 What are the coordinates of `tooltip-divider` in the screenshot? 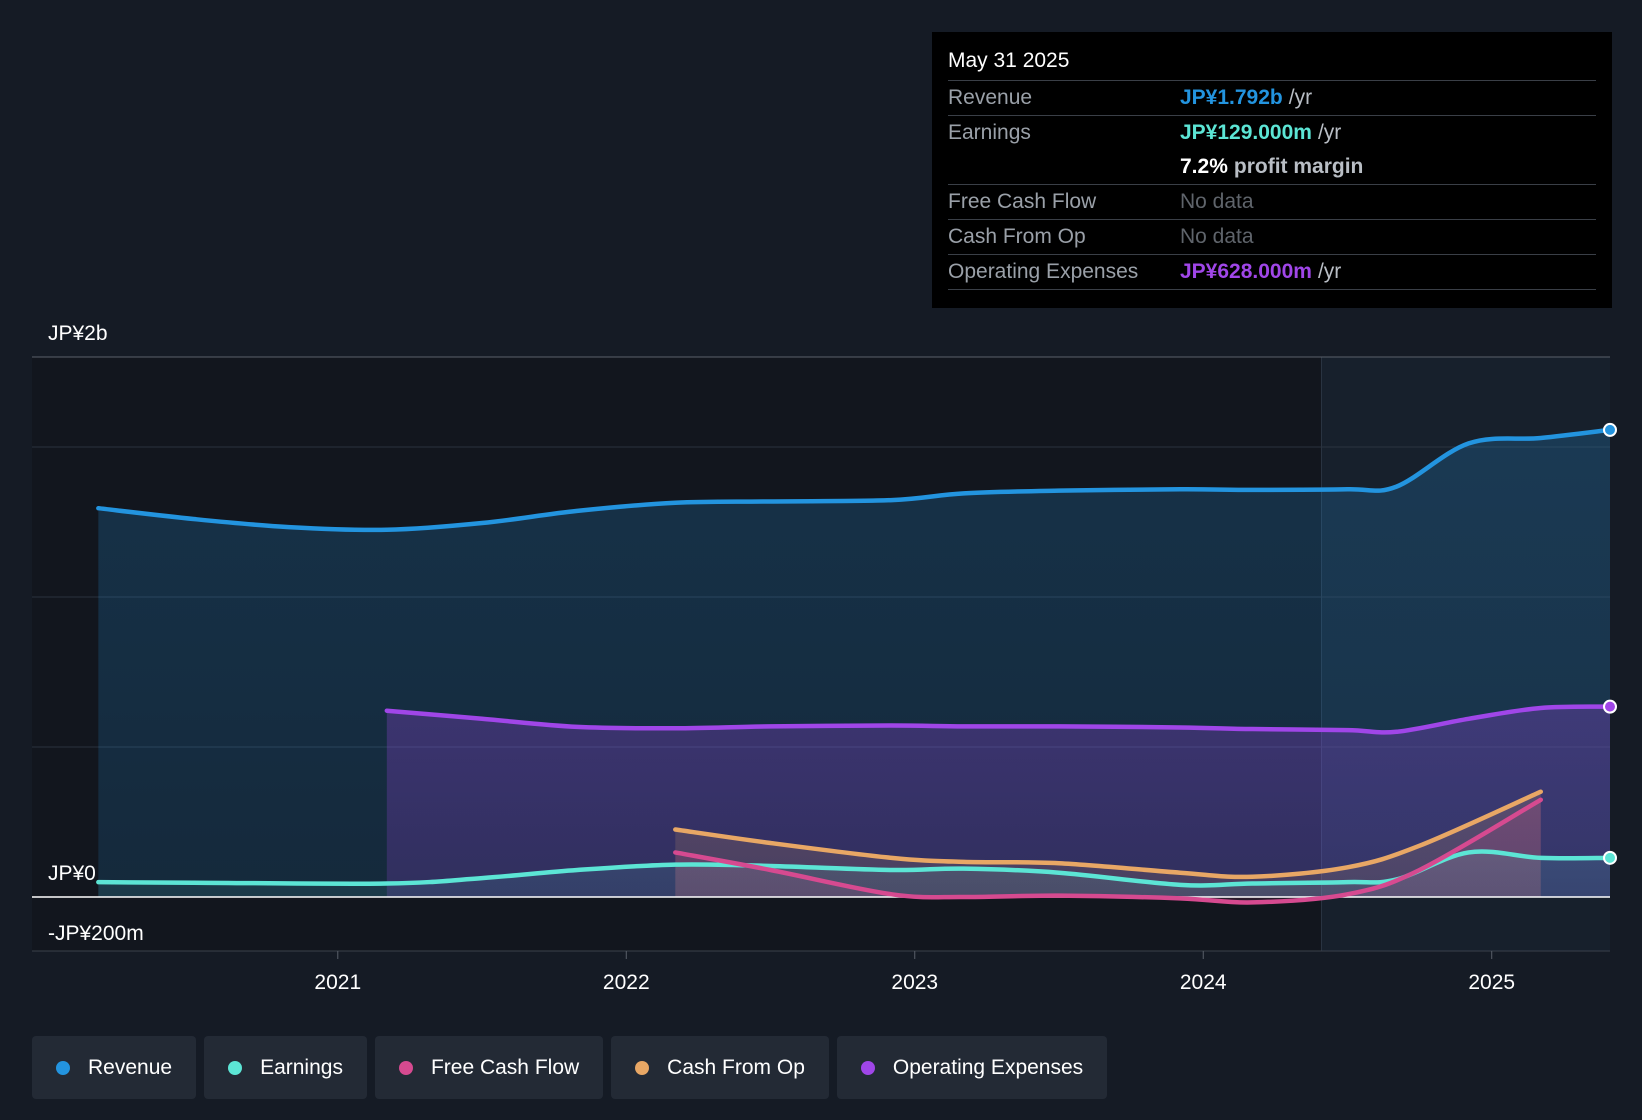 It's located at (1272, 289).